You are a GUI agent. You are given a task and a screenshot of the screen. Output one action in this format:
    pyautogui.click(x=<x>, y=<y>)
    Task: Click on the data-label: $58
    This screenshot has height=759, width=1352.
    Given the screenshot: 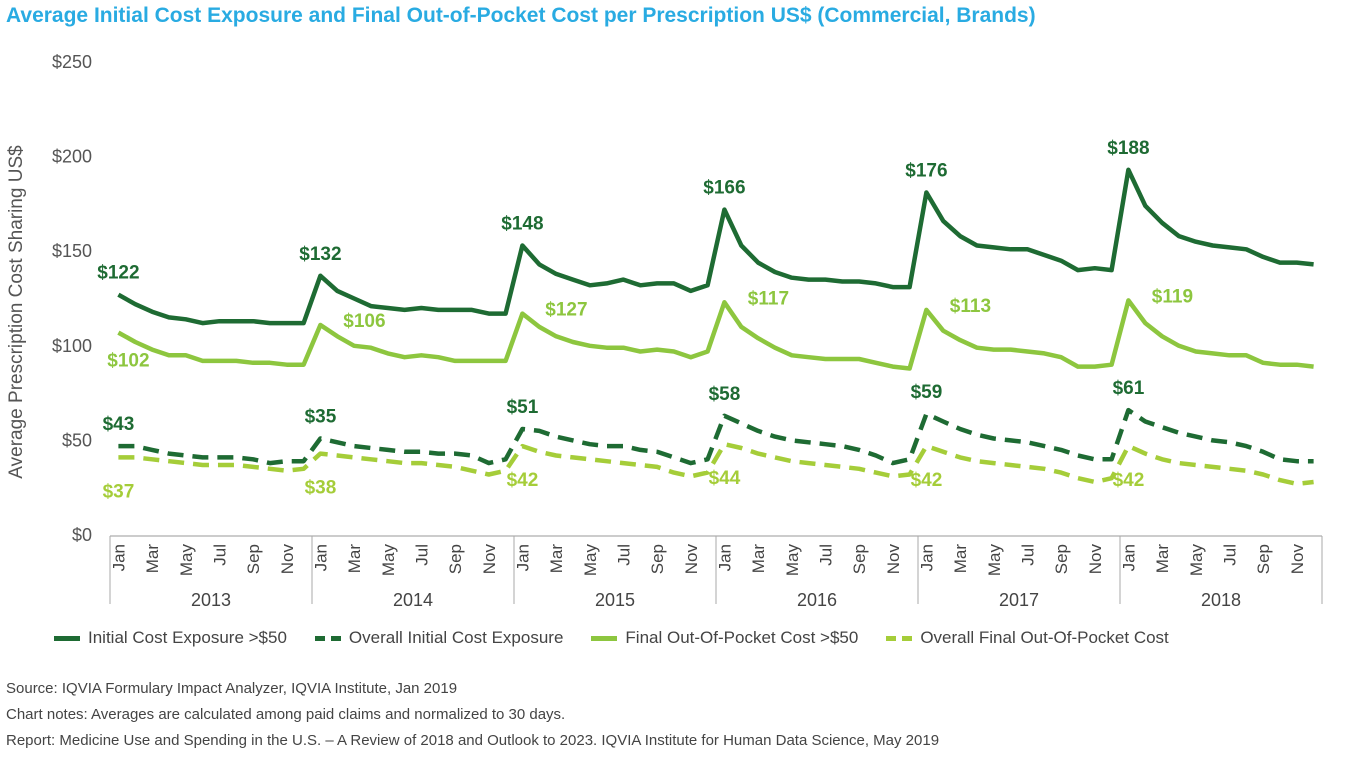 What is the action you would take?
    pyautogui.click(x=725, y=394)
    